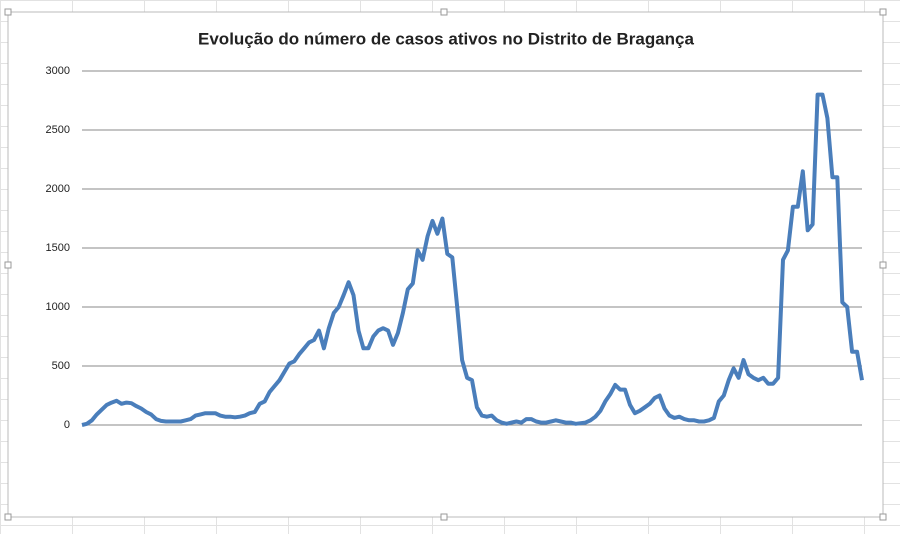 Image resolution: width=900 pixels, height=534 pixels. Describe the element at coordinates (58, 248) in the screenshot. I see `y-tick-label: 1500` at that location.